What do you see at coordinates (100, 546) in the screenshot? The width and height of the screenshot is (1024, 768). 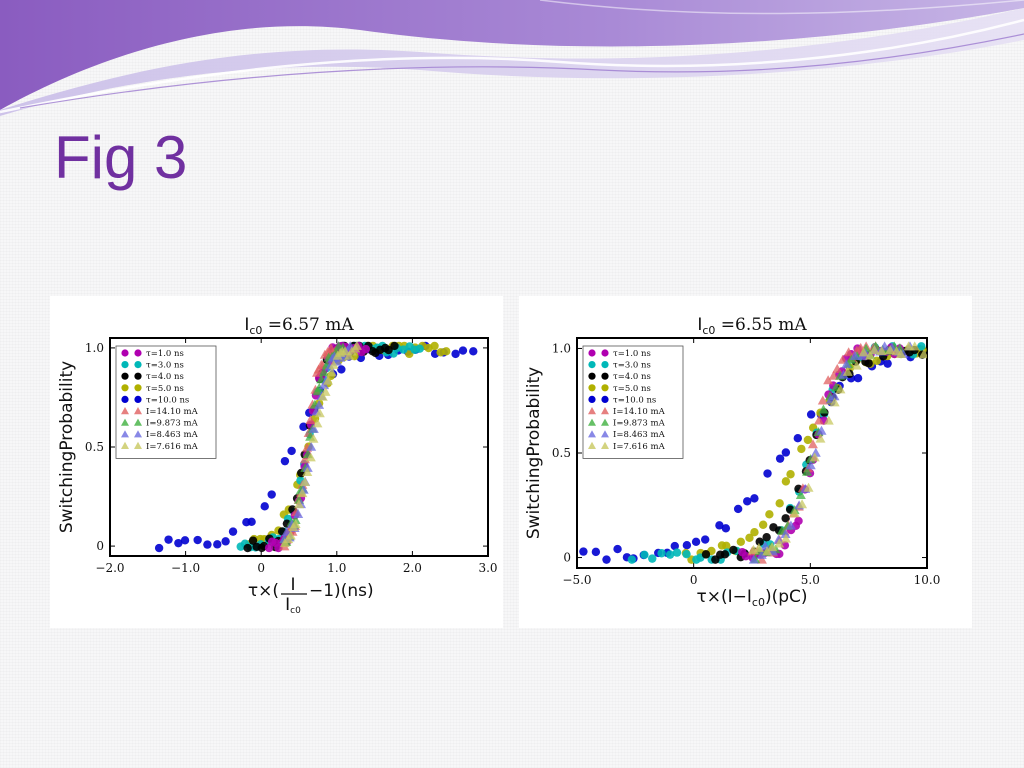 I see `y-tick-label: 0` at bounding box center [100, 546].